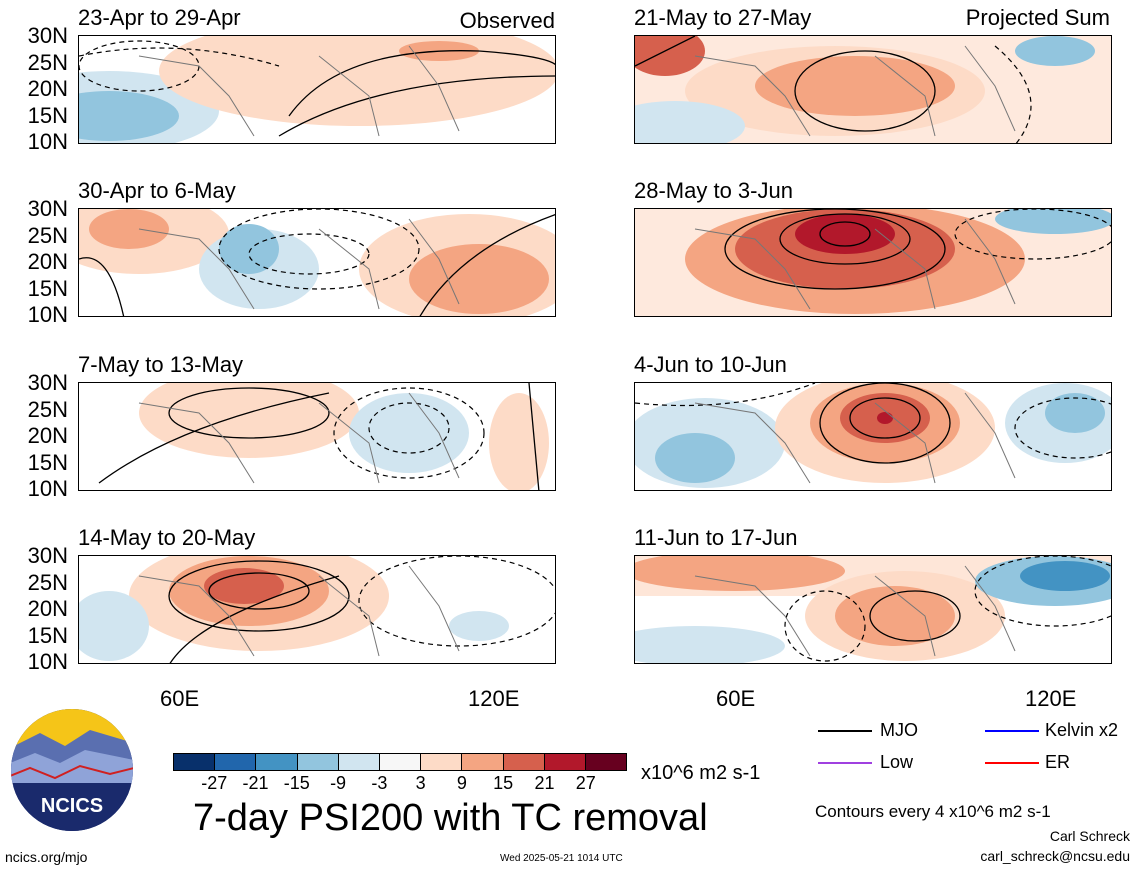  What do you see at coordinates (701, 773) in the screenshot?
I see `colorbar-units: x10^6 m2 s-1` at bounding box center [701, 773].